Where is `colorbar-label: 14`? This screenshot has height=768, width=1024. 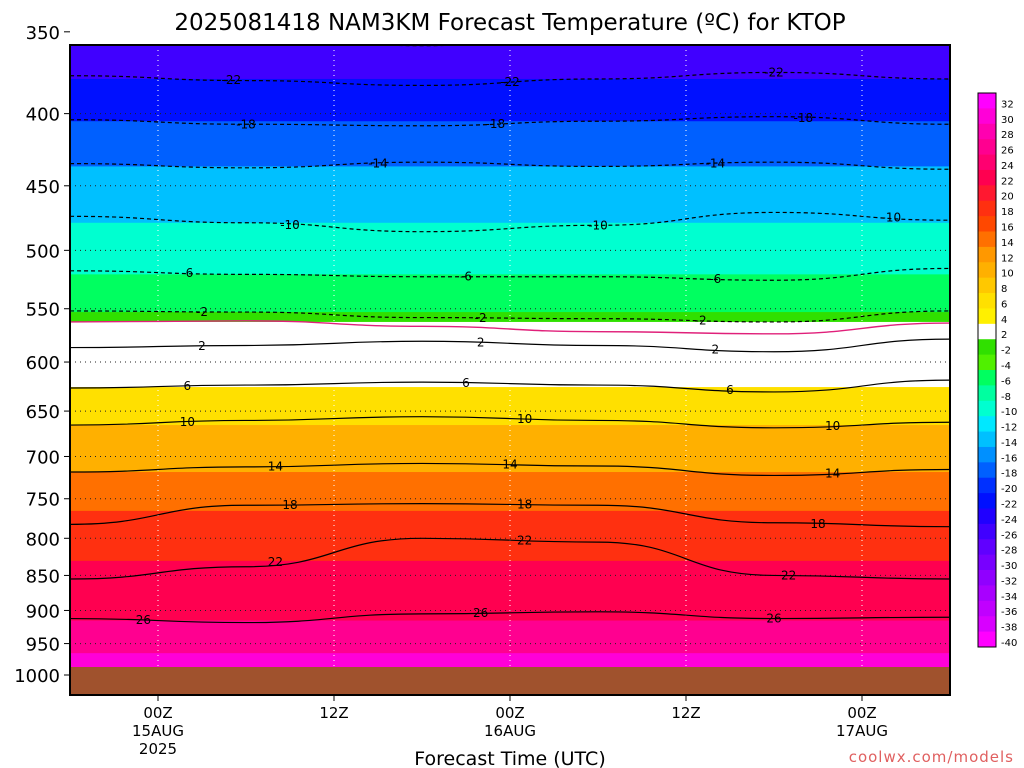
colorbar-label: 14 is located at coordinates (1007, 243).